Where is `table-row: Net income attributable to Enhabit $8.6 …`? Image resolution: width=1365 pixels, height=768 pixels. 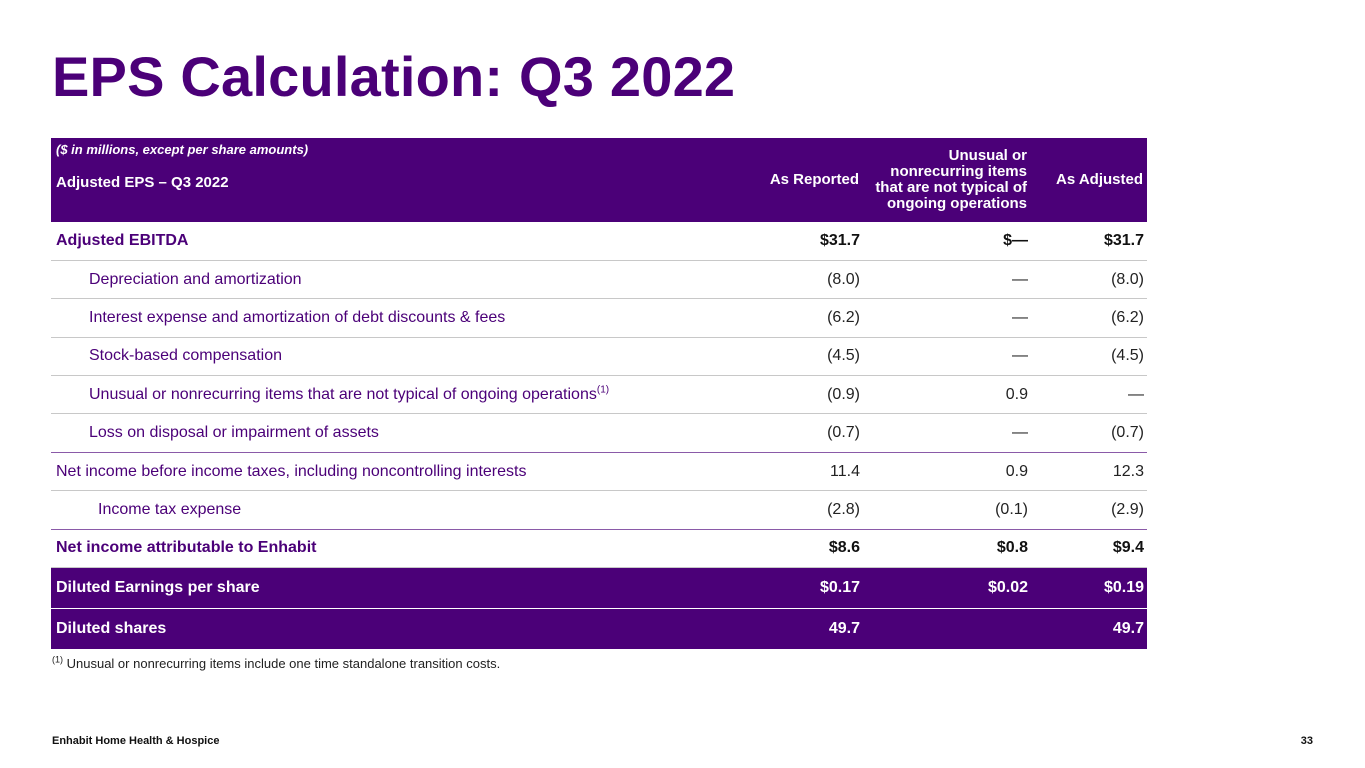
table-row: Net income attributable to Enhabit $8.6 … is located at coordinates (599, 549).